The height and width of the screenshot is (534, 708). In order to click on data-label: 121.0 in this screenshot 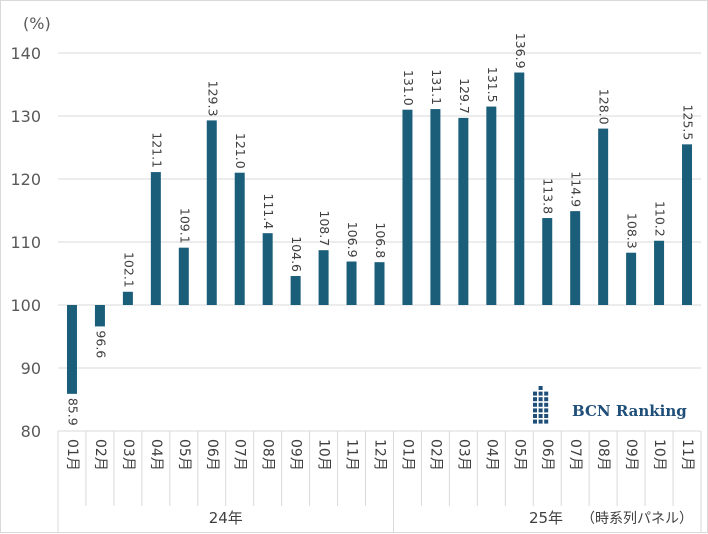, I will do `click(240, 151)`.